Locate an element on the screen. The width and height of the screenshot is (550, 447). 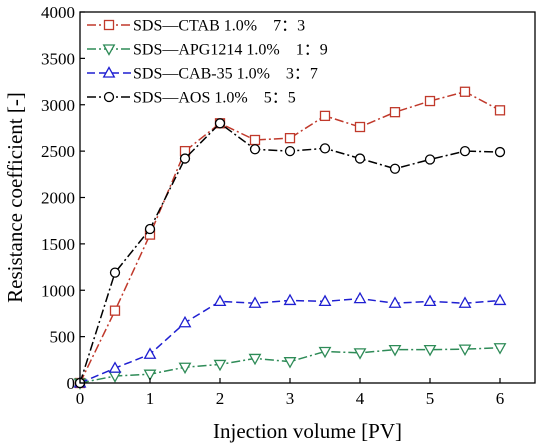
x-tick-label: 0 is located at coordinates (80, 398).